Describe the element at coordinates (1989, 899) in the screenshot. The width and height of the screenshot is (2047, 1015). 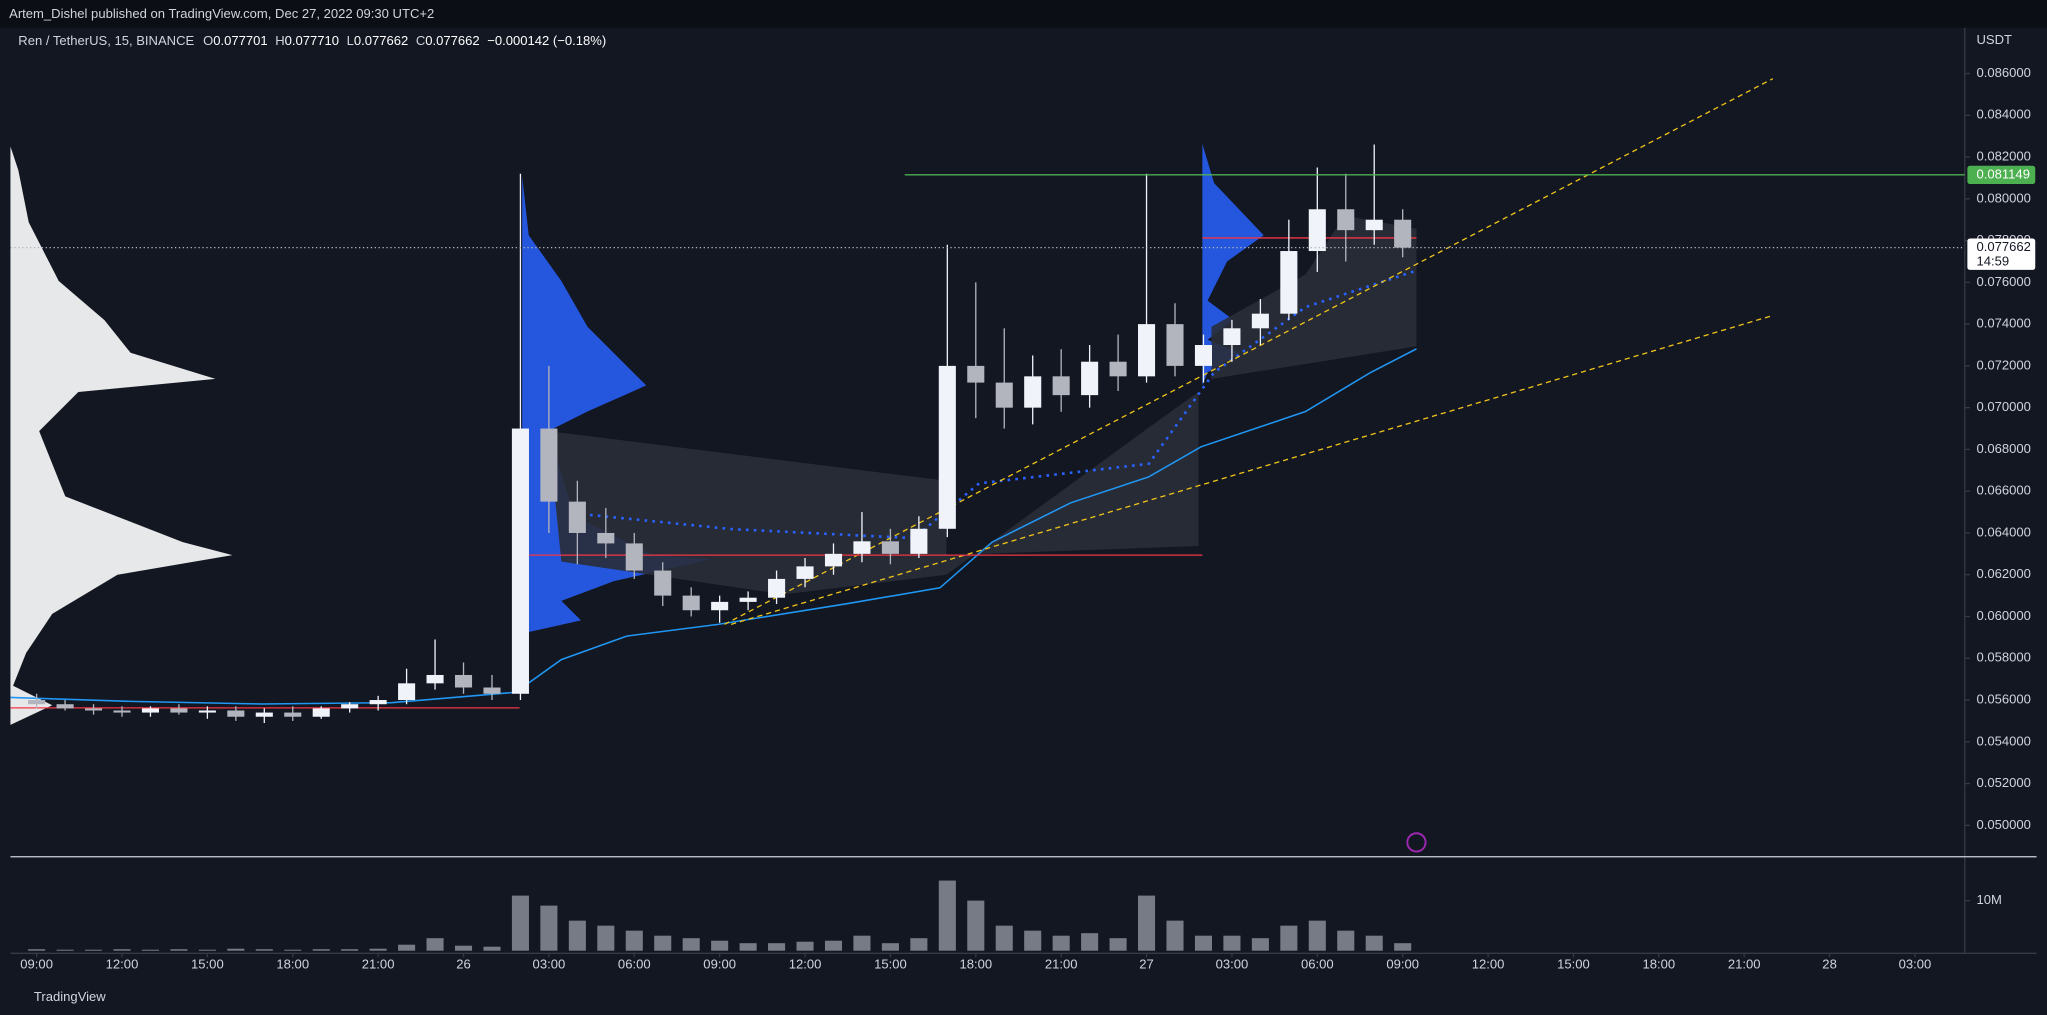
I see `y-tick-label: 10M` at that location.